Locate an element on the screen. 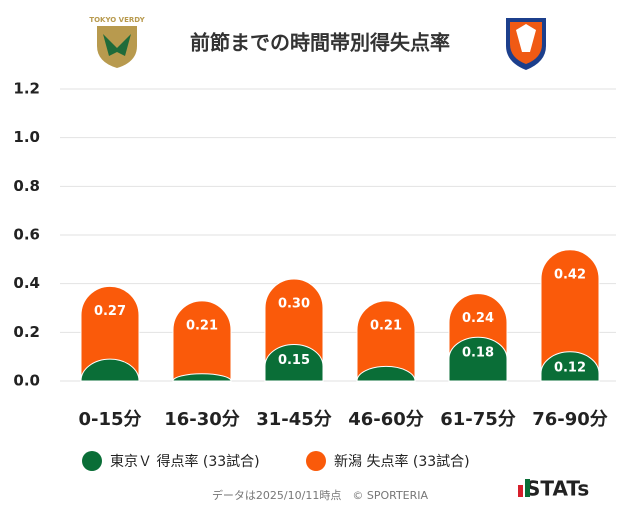  y-tick-label: 1.2 is located at coordinates (26, 89).